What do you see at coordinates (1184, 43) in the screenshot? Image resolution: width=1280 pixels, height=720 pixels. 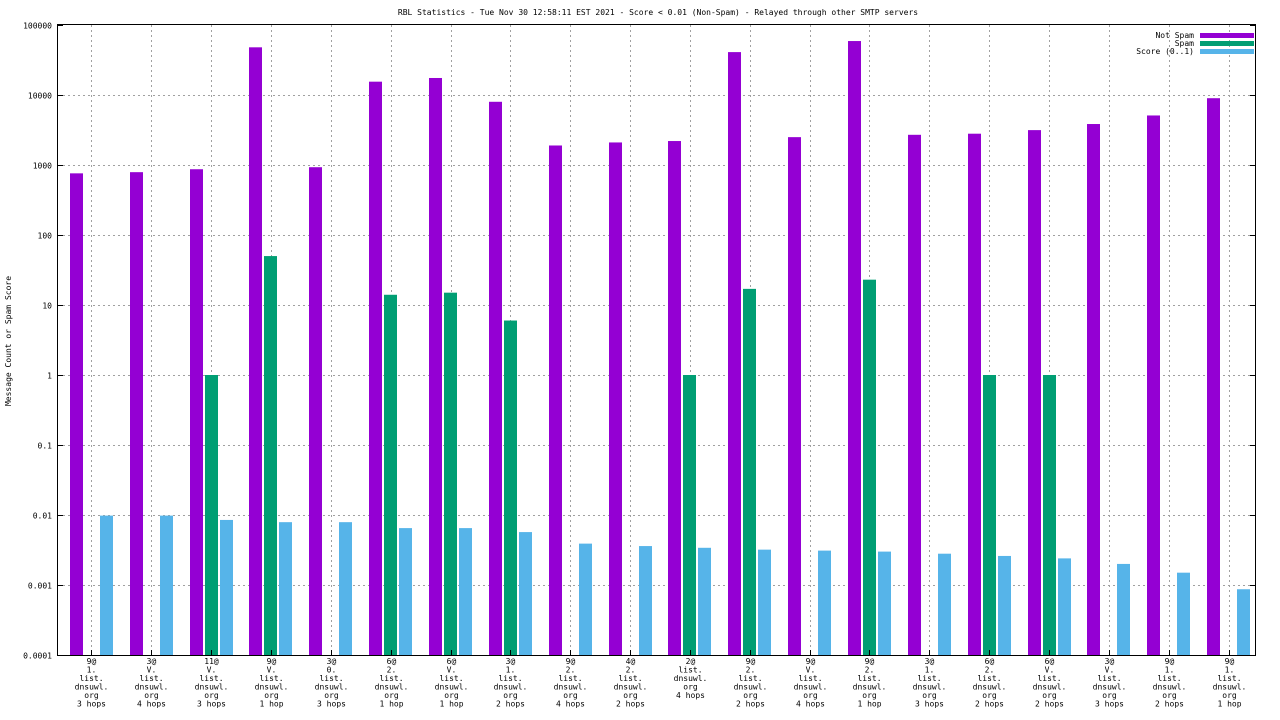 I see `legend-label: Spam` at bounding box center [1184, 43].